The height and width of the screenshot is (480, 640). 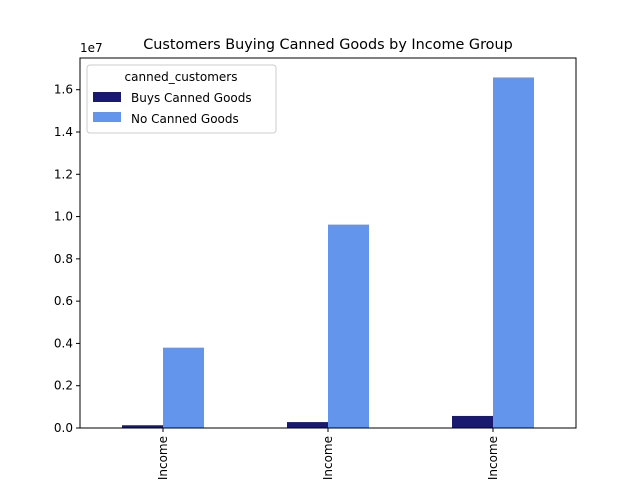 I want to click on y-tick-label: 1.6, so click(x=63, y=90).